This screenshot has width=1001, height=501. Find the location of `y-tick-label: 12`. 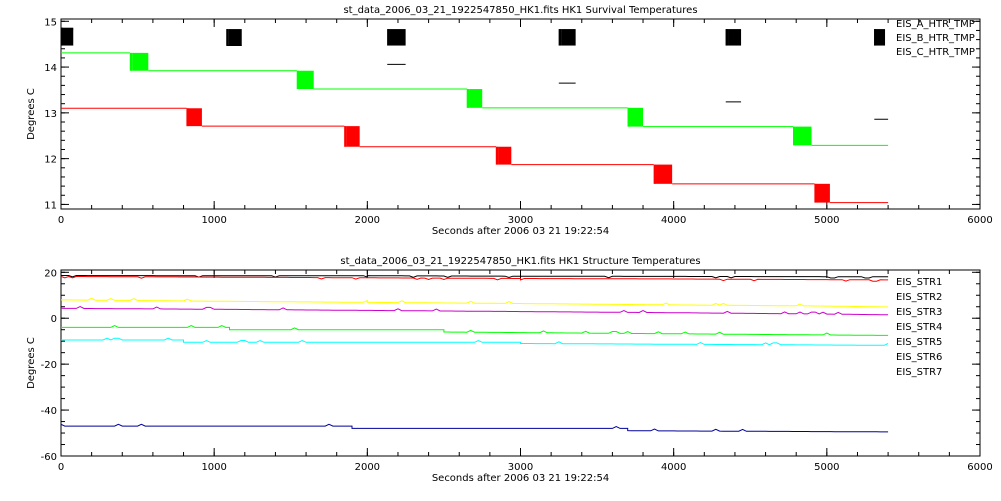

y-tick-label: 12 is located at coordinates (50, 160).